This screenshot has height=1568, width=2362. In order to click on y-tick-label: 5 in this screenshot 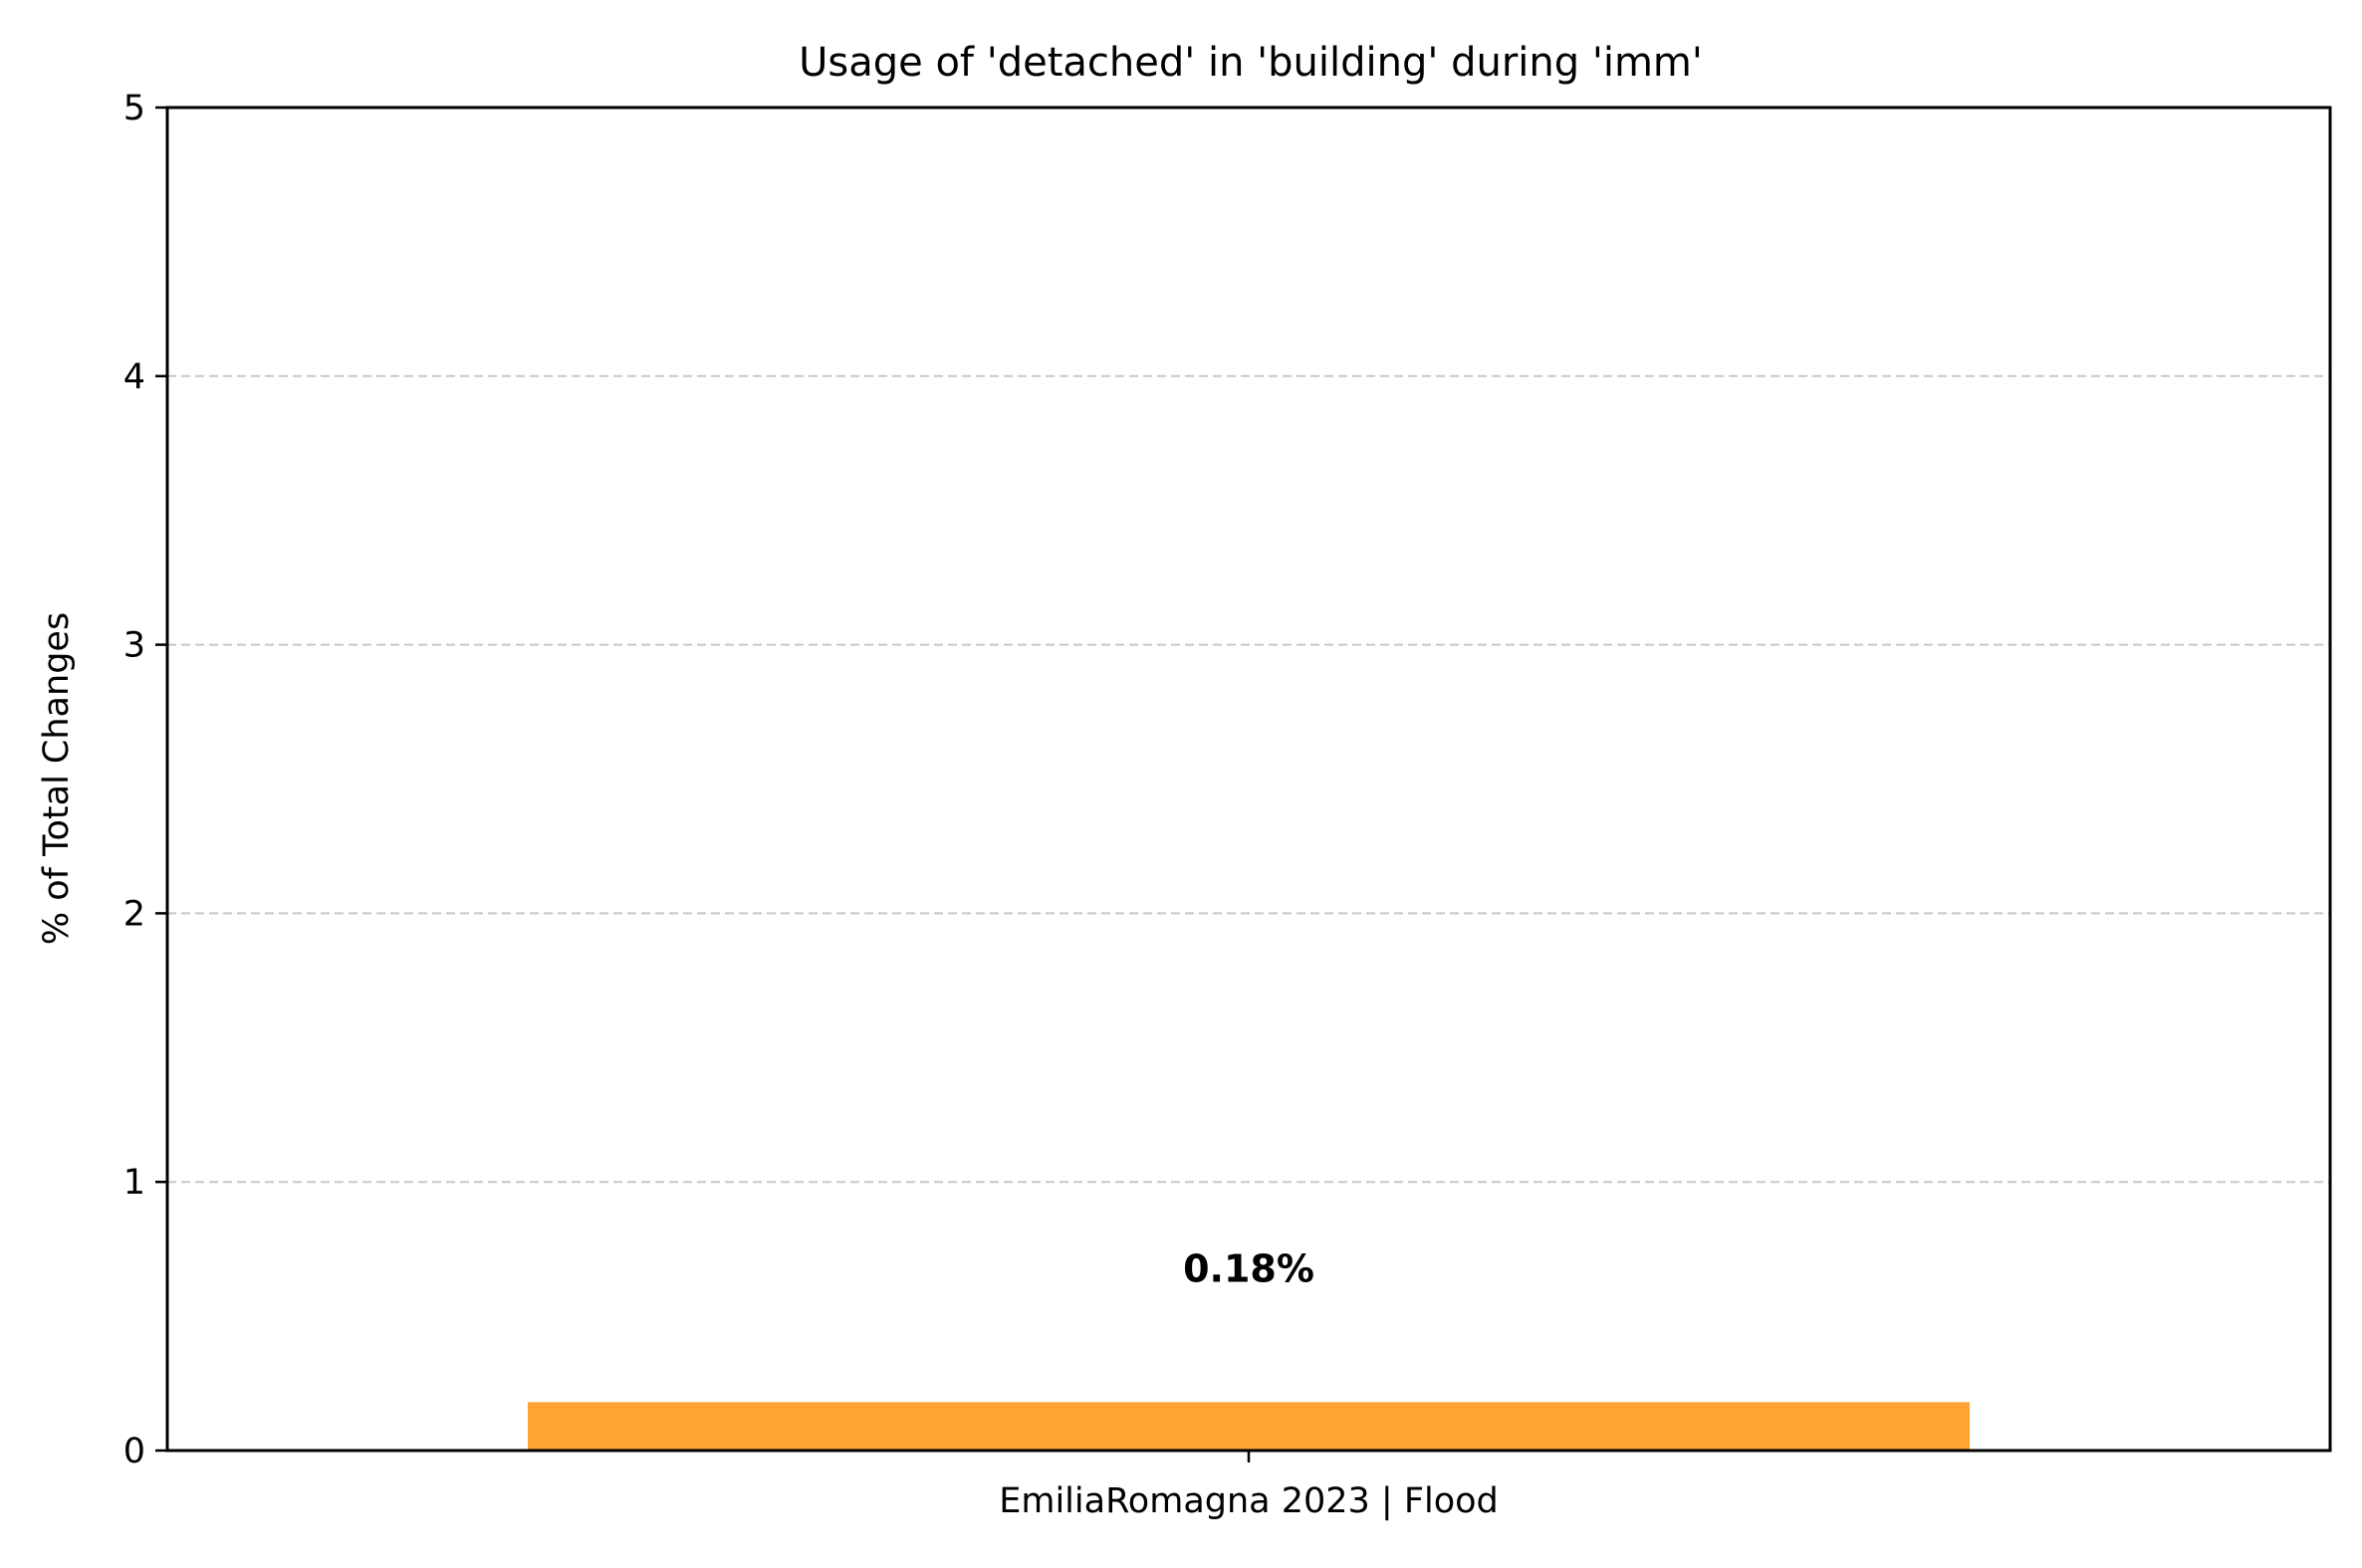, I will do `click(134, 109)`.